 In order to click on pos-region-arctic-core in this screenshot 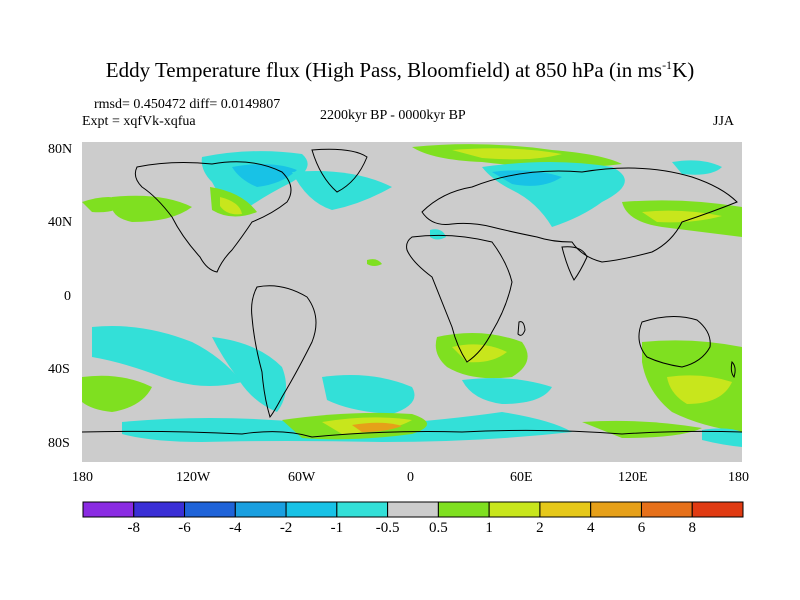, I will do `click(507, 154)`.